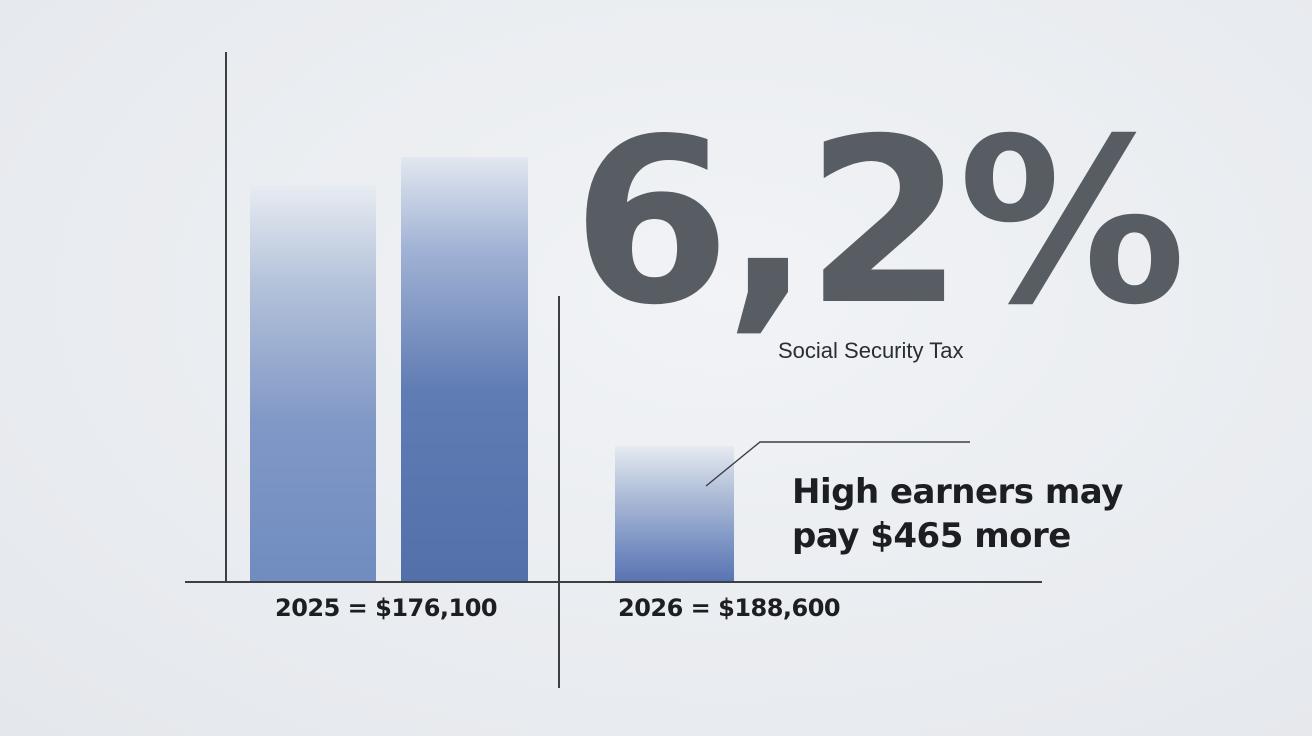 The width and height of the screenshot is (1312, 736). I want to click on category-label-2026: 2026 = $188,600, so click(729, 608).